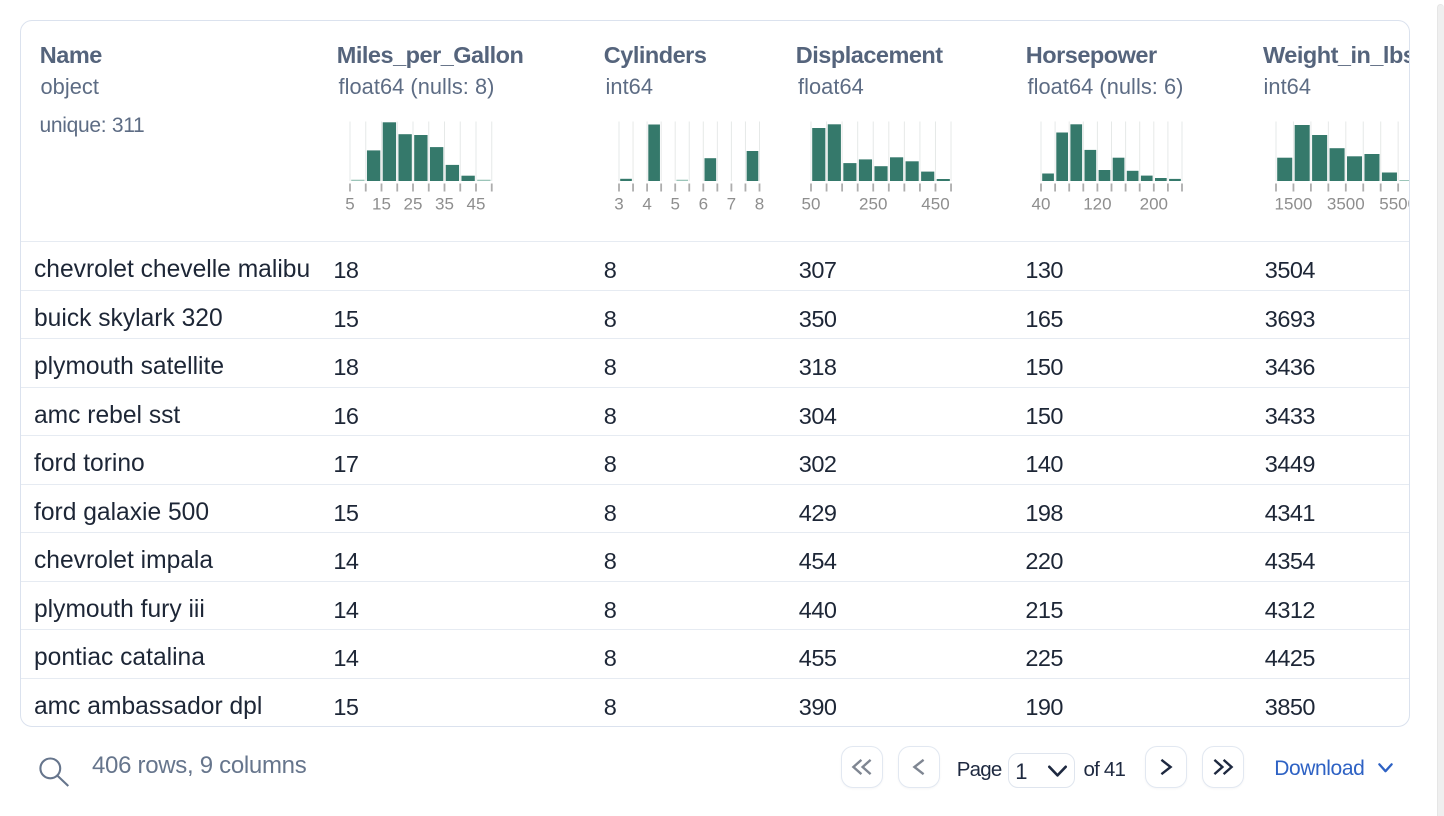 The width and height of the screenshot is (1444, 816). What do you see at coordinates (1346, 204) in the screenshot?
I see `svg-text: 3500` at bounding box center [1346, 204].